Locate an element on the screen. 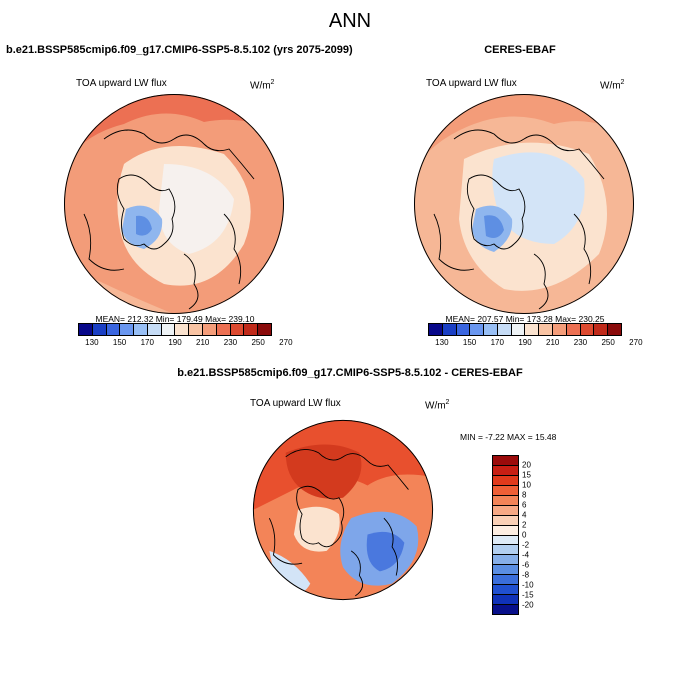 The height and width of the screenshot is (700, 700). panel-2-field-warm-edge is located at coordinates (524, 131).